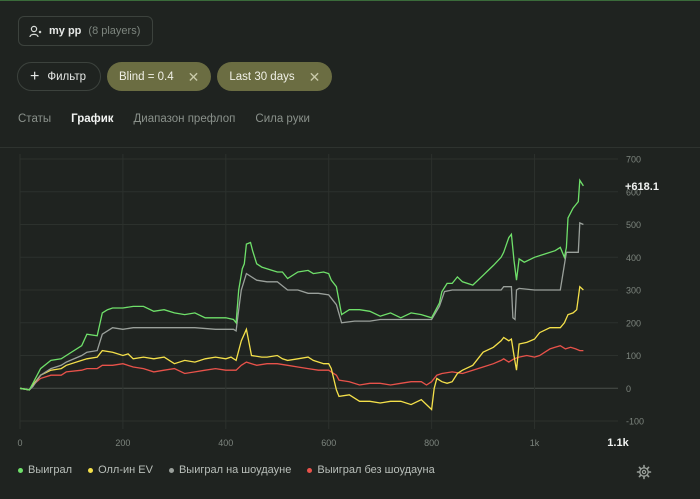  I want to click on tab-stats: Статы, so click(35, 119).